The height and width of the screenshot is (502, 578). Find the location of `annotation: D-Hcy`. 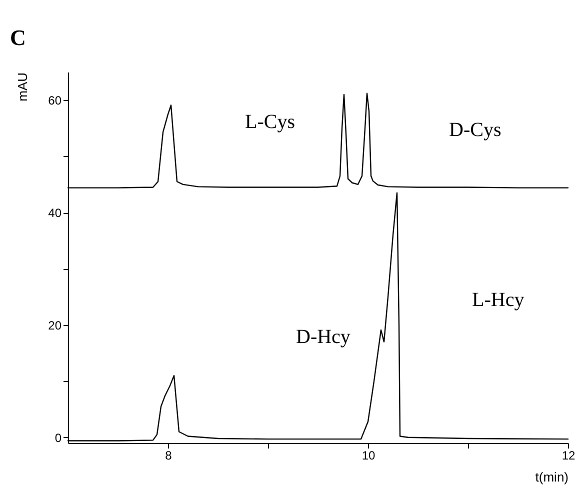

annotation: D-Hcy is located at coordinates (323, 337).